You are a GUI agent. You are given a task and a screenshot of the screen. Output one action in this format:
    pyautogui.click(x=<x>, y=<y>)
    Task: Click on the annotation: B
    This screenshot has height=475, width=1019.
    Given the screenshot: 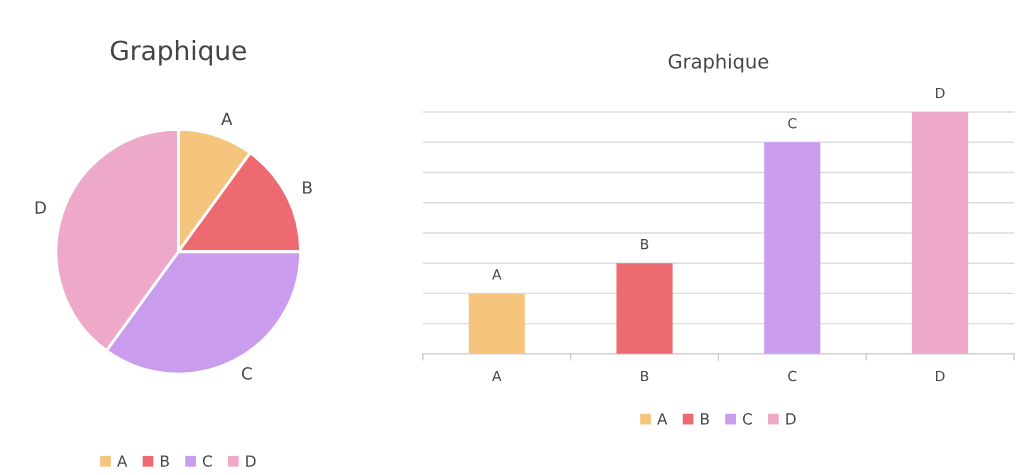 What is the action you would take?
    pyautogui.click(x=645, y=244)
    